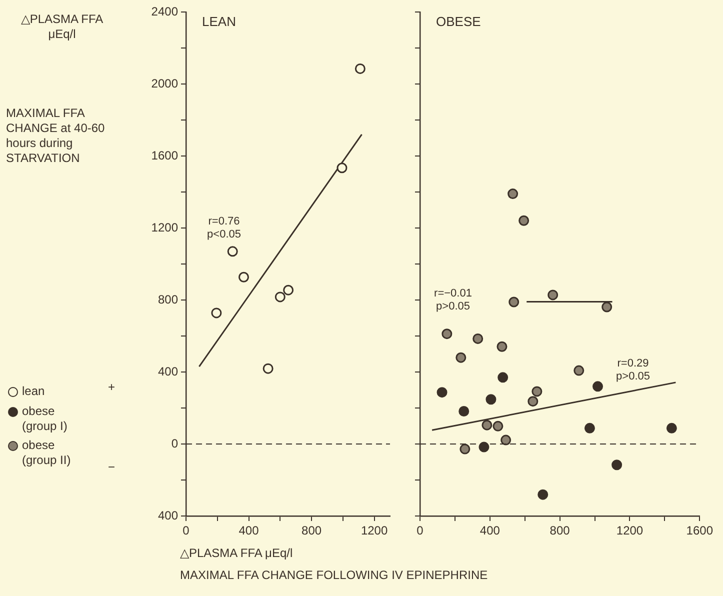 The height and width of the screenshot is (596, 723). What do you see at coordinates (174, 443) in the screenshot?
I see `y-tick-label: 0` at bounding box center [174, 443].